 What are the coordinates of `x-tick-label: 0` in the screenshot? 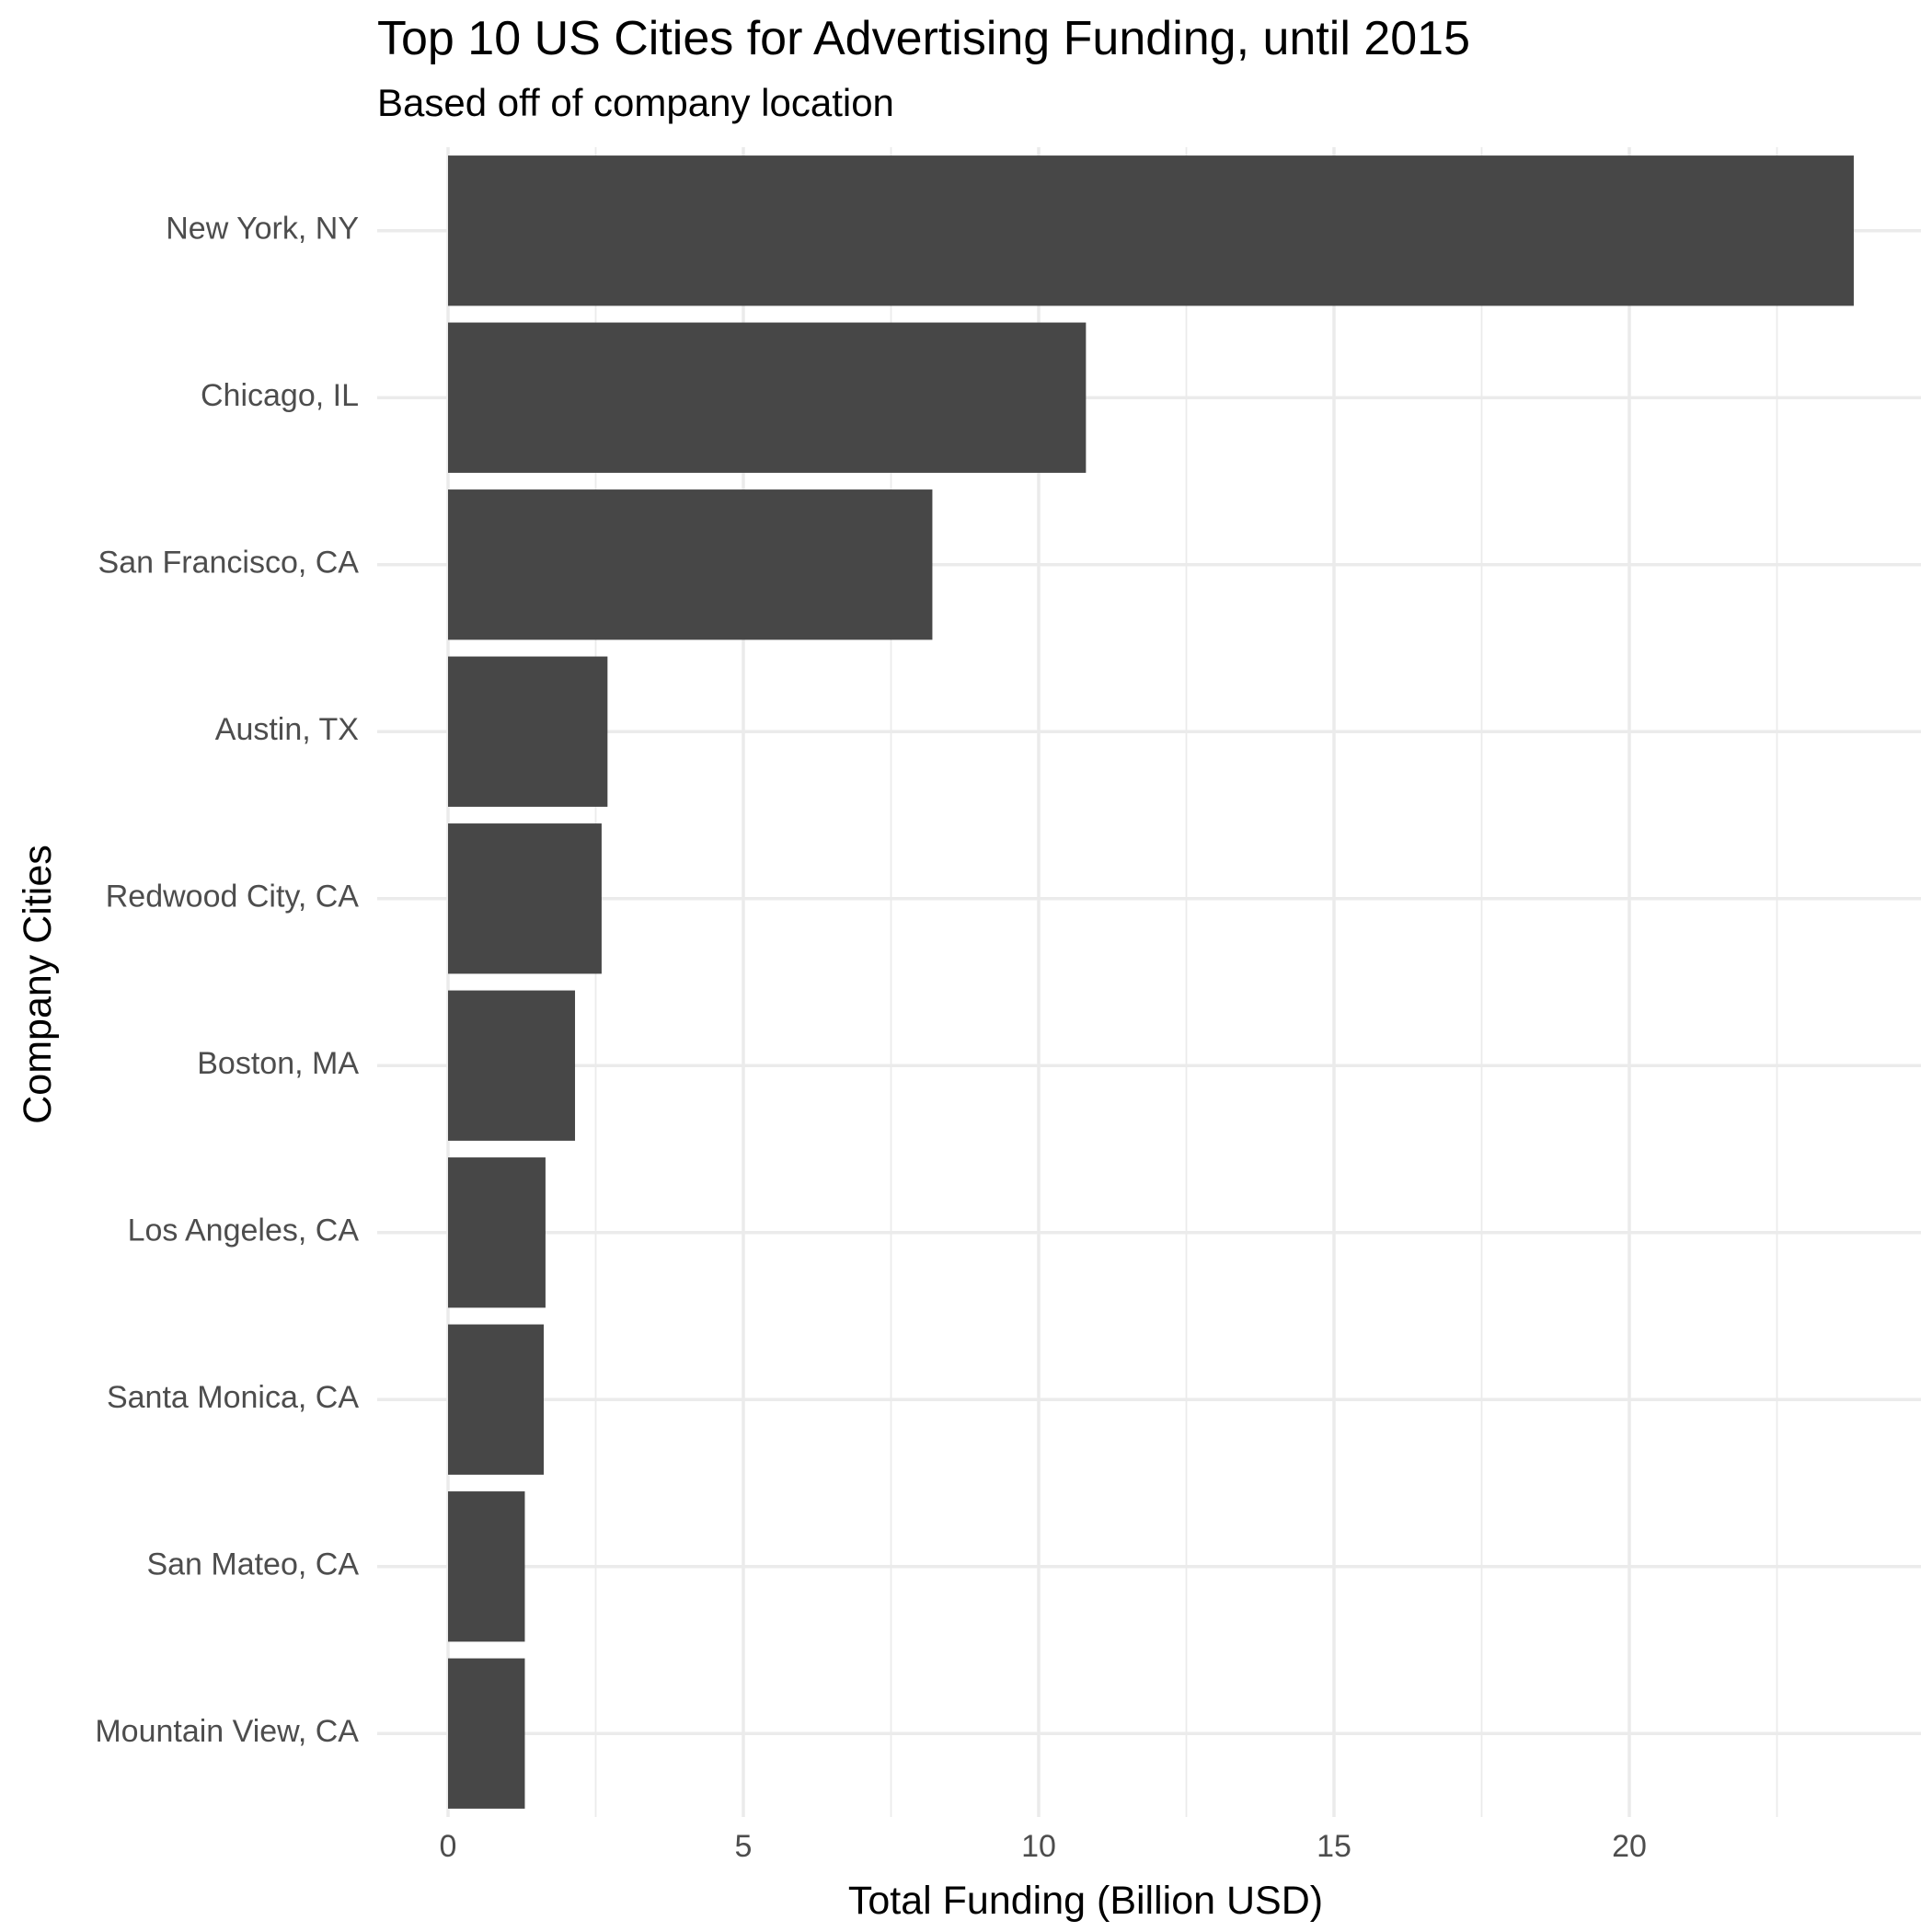 It's located at (448, 1846).